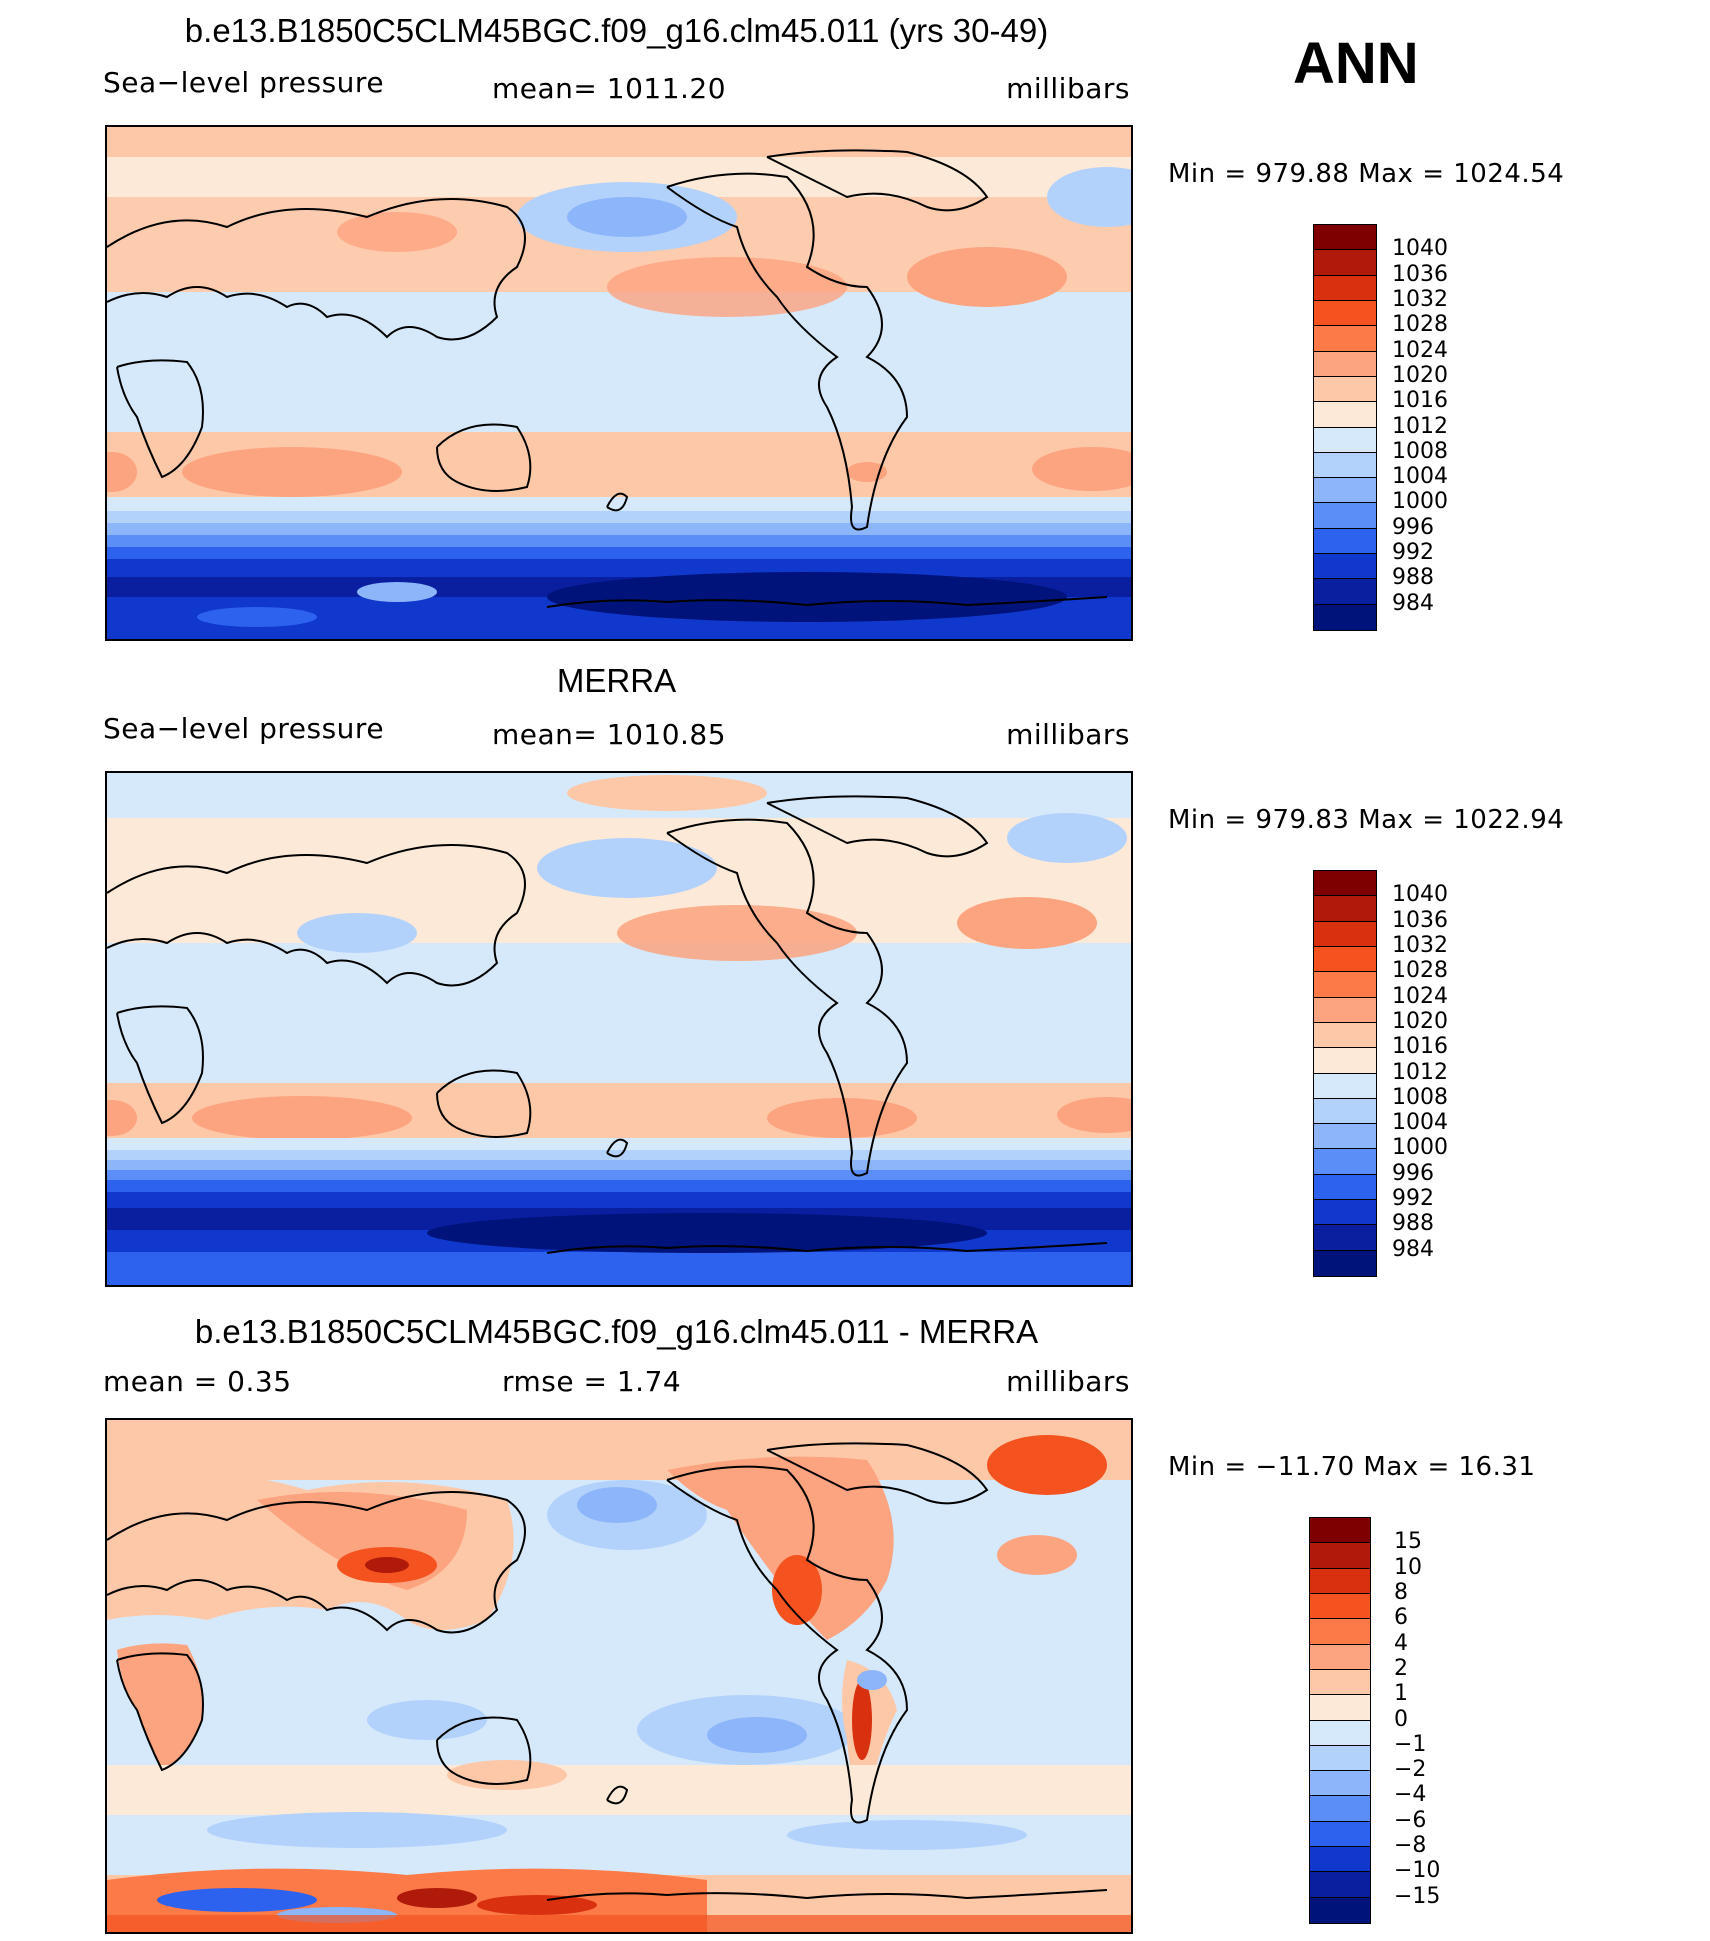  Describe the element at coordinates (1420, 401) in the screenshot. I see `colorbar-tick-label: 1016` at that location.